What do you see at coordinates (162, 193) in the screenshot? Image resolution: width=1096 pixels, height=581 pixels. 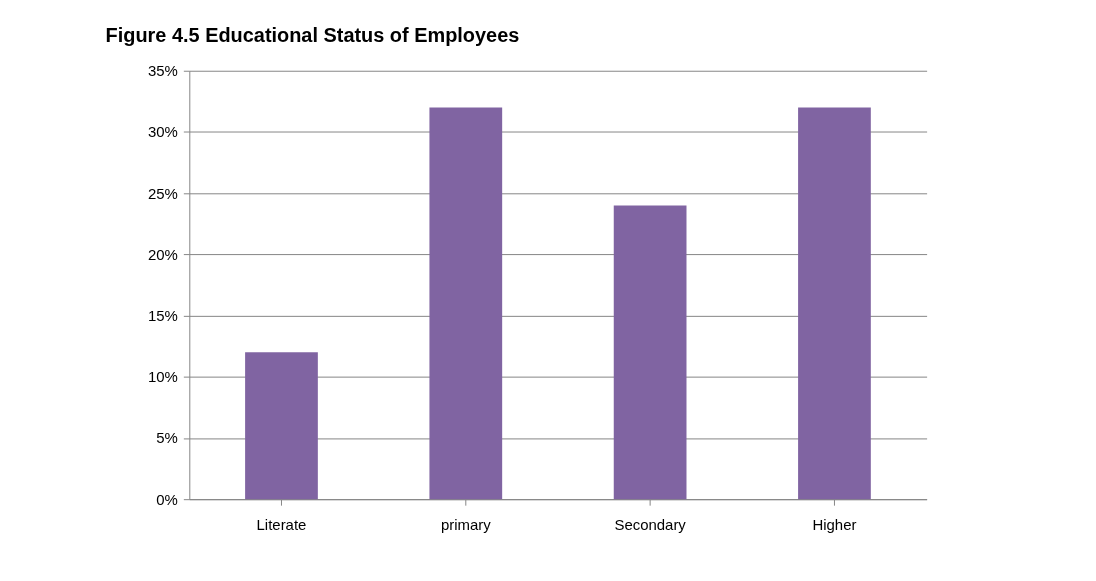 I see `y-tick-label: 25%` at bounding box center [162, 193].